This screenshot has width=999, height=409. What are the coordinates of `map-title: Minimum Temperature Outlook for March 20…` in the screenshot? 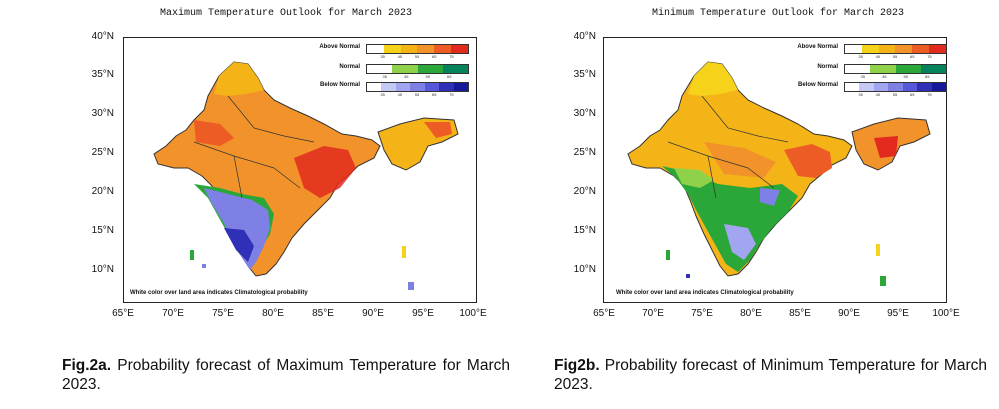 It's located at (778, 13).